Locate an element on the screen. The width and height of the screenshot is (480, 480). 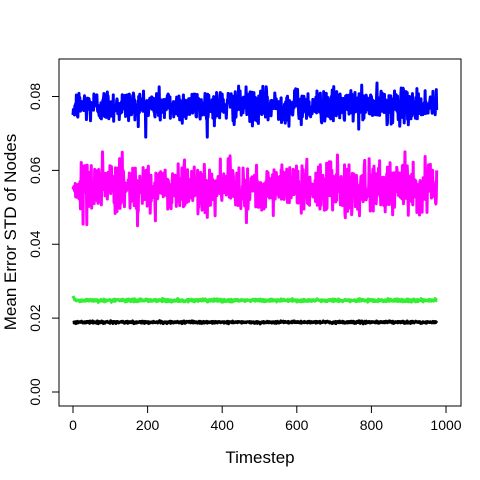
x-tick-label: 800 is located at coordinates (372, 425).